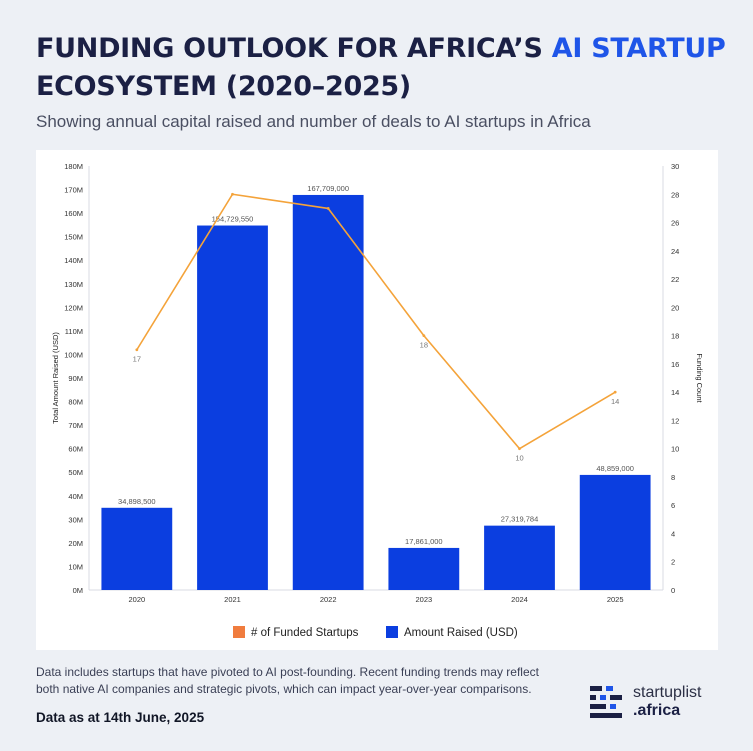  What do you see at coordinates (675, 279) in the screenshot?
I see `y-right-tick-label: 22` at bounding box center [675, 279].